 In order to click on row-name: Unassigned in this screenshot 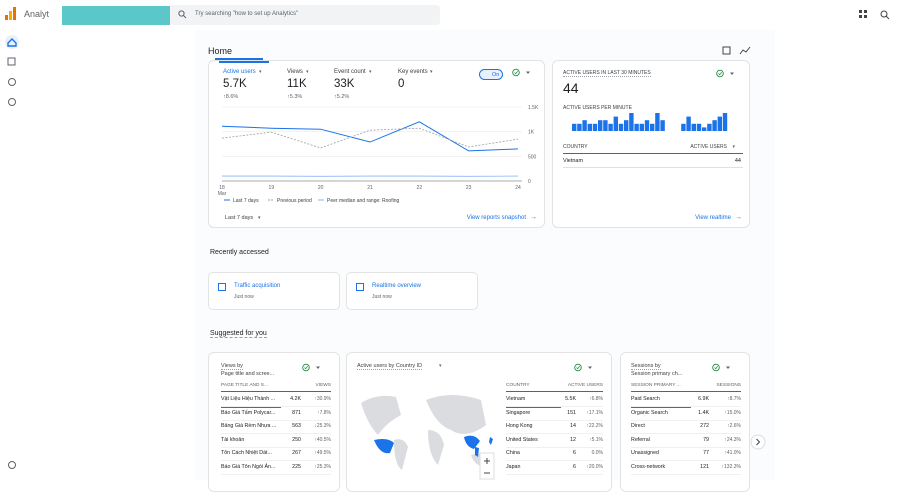, I will do `click(645, 453)`.